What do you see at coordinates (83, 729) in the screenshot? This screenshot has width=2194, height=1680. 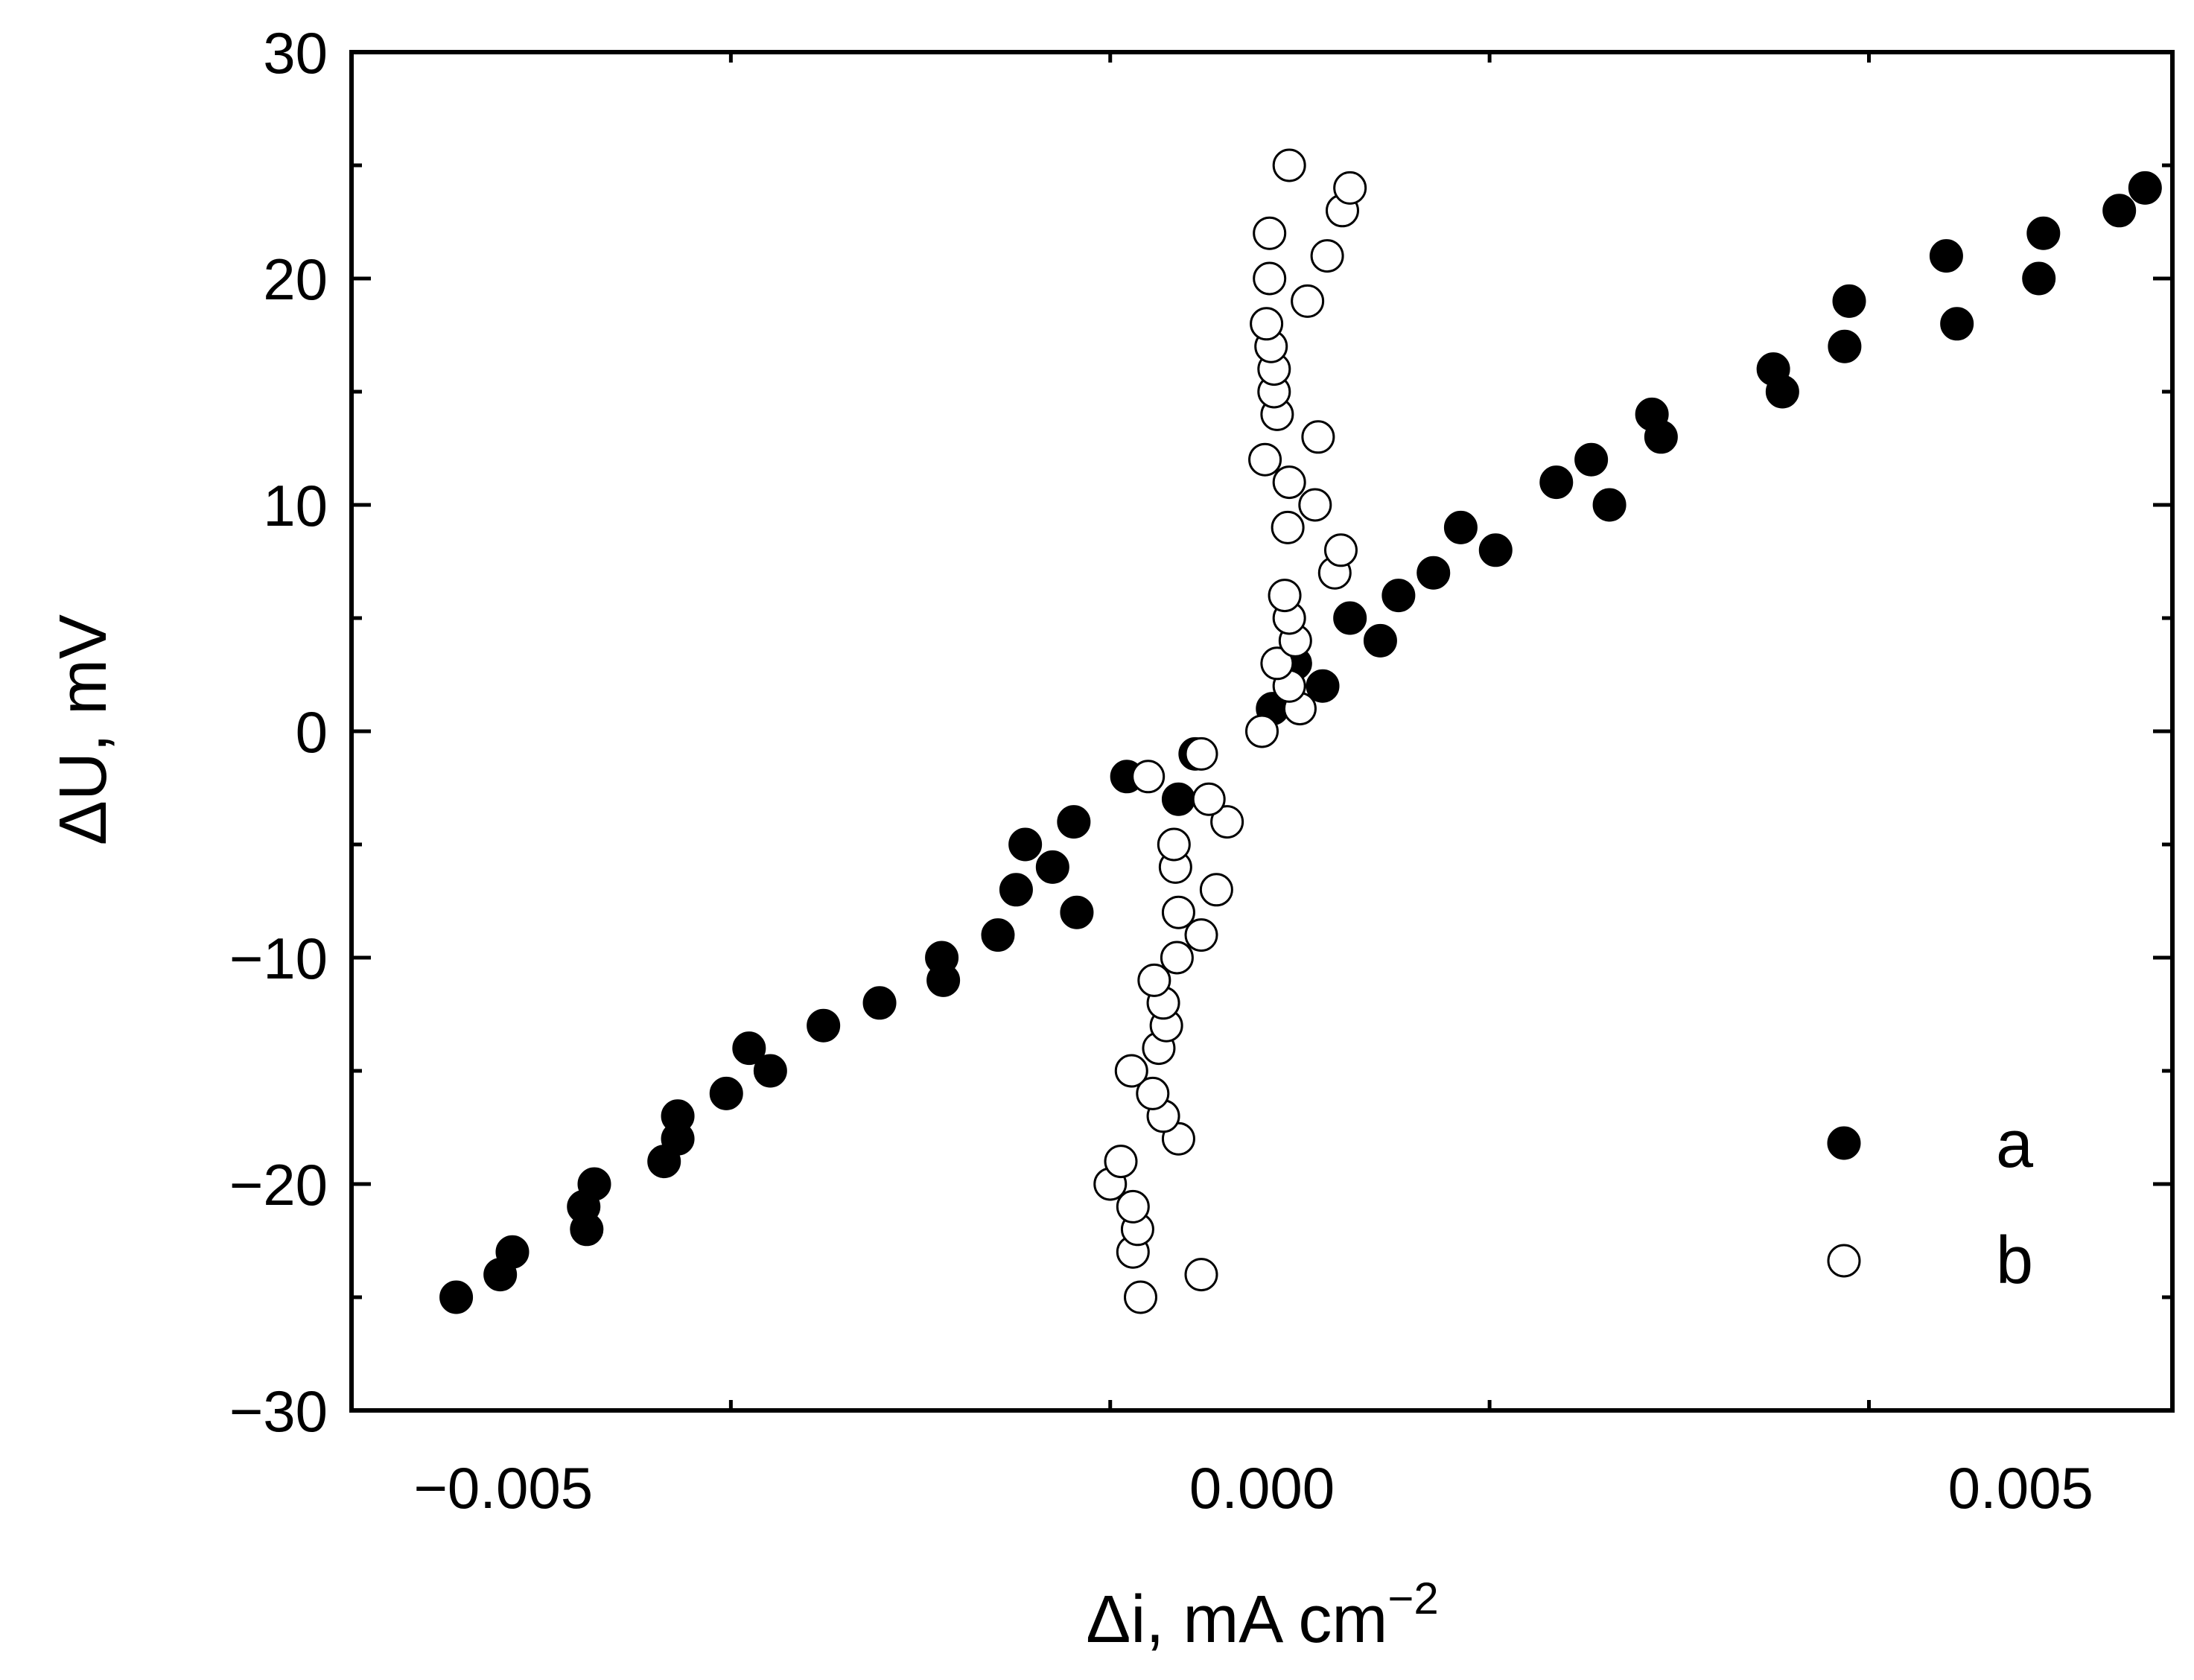 I see `y-axis-label: ΔU, mV` at bounding box center [83, 729].